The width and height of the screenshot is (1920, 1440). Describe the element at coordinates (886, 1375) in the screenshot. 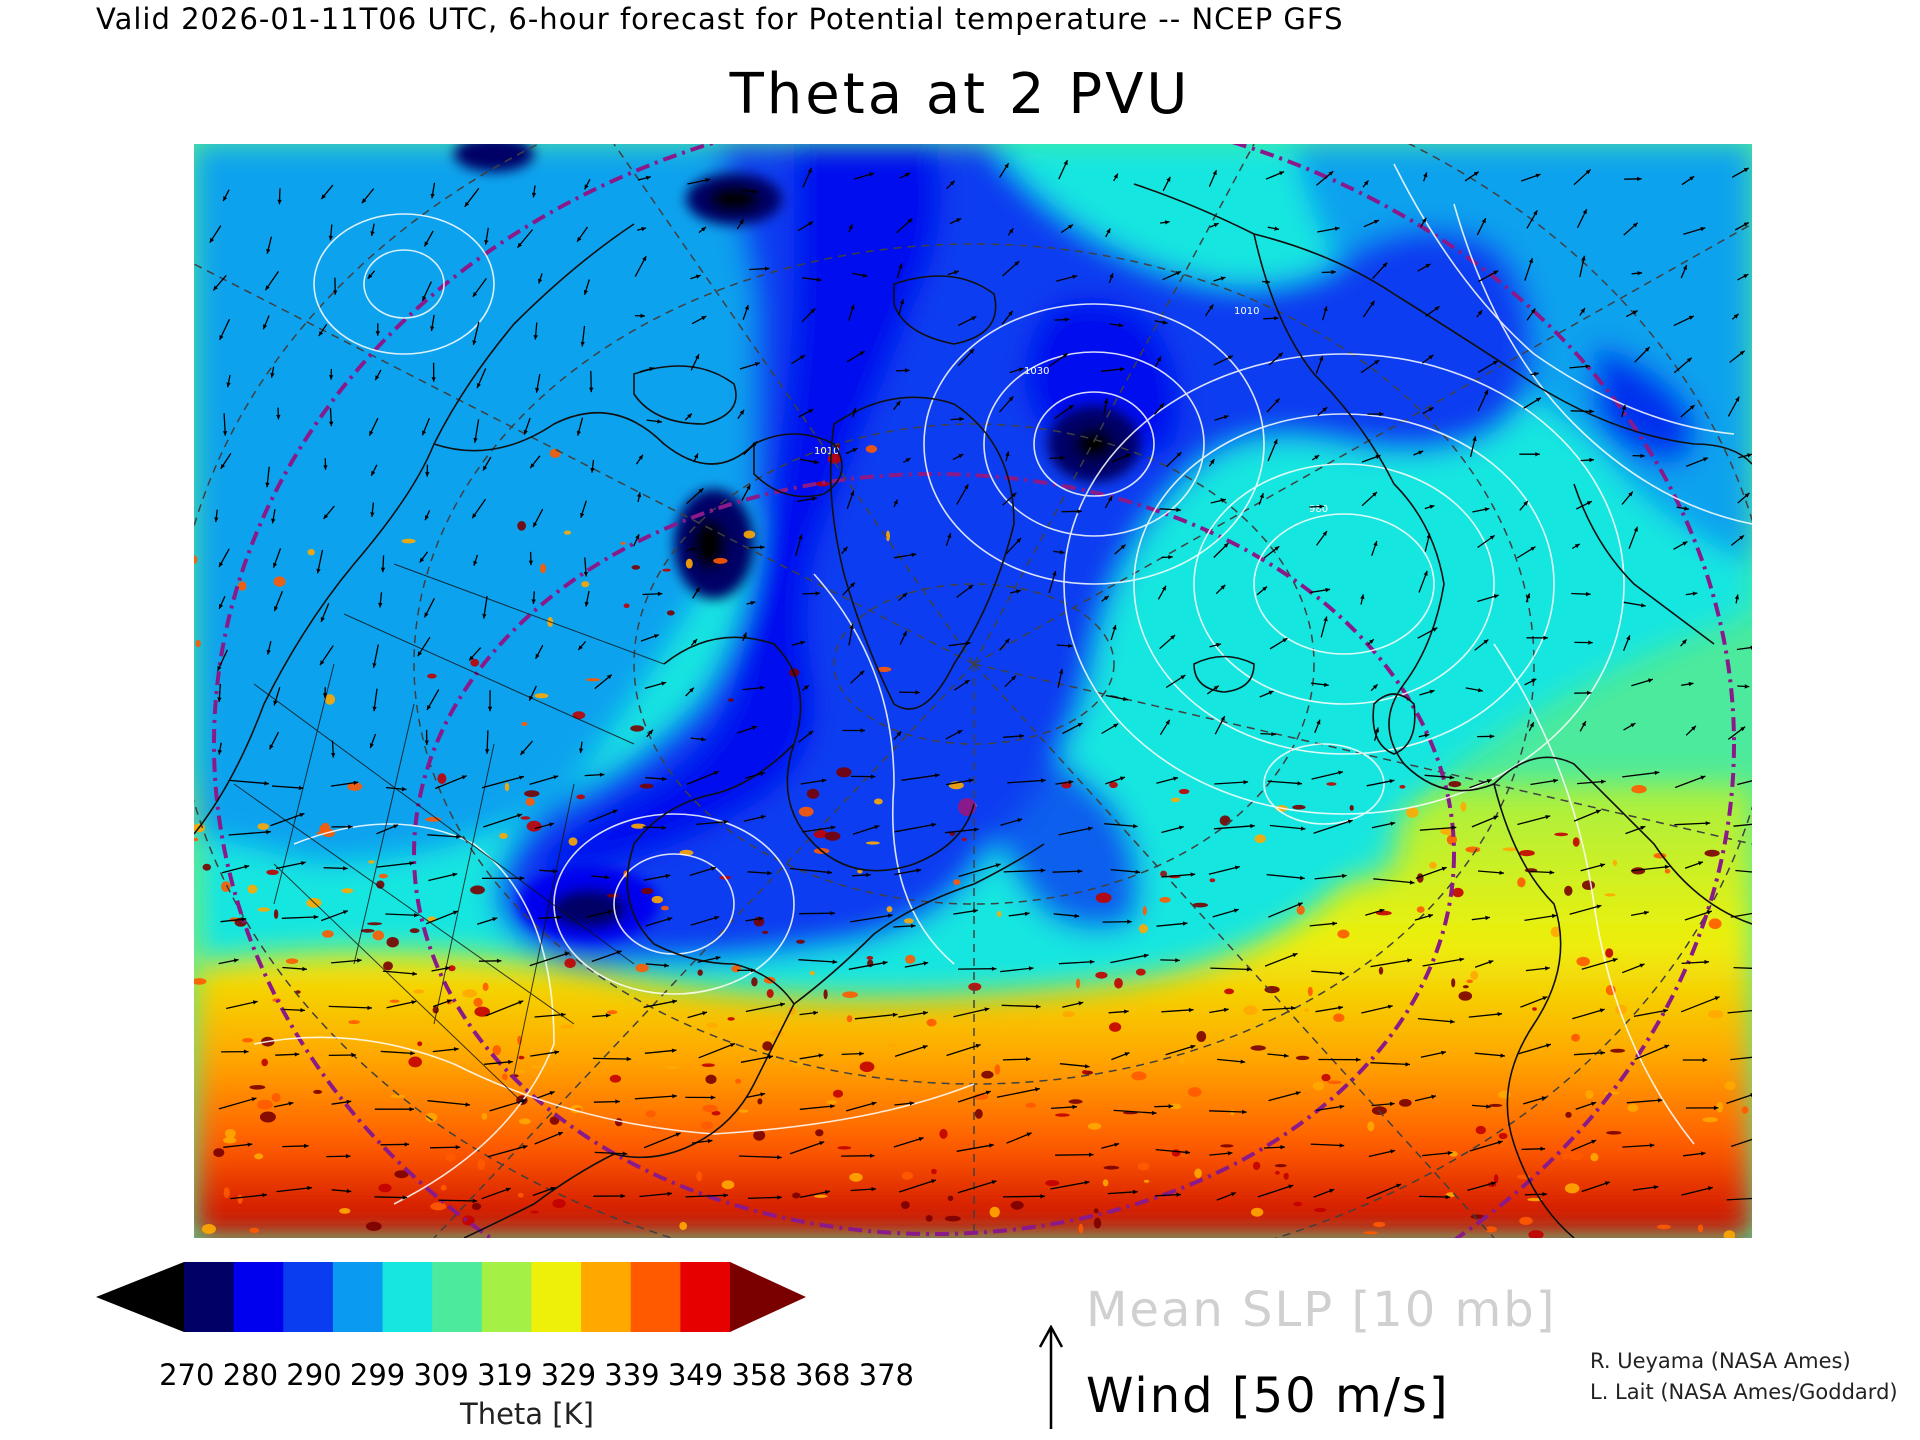

I see `colorbar-tick-label: 378` at that location.